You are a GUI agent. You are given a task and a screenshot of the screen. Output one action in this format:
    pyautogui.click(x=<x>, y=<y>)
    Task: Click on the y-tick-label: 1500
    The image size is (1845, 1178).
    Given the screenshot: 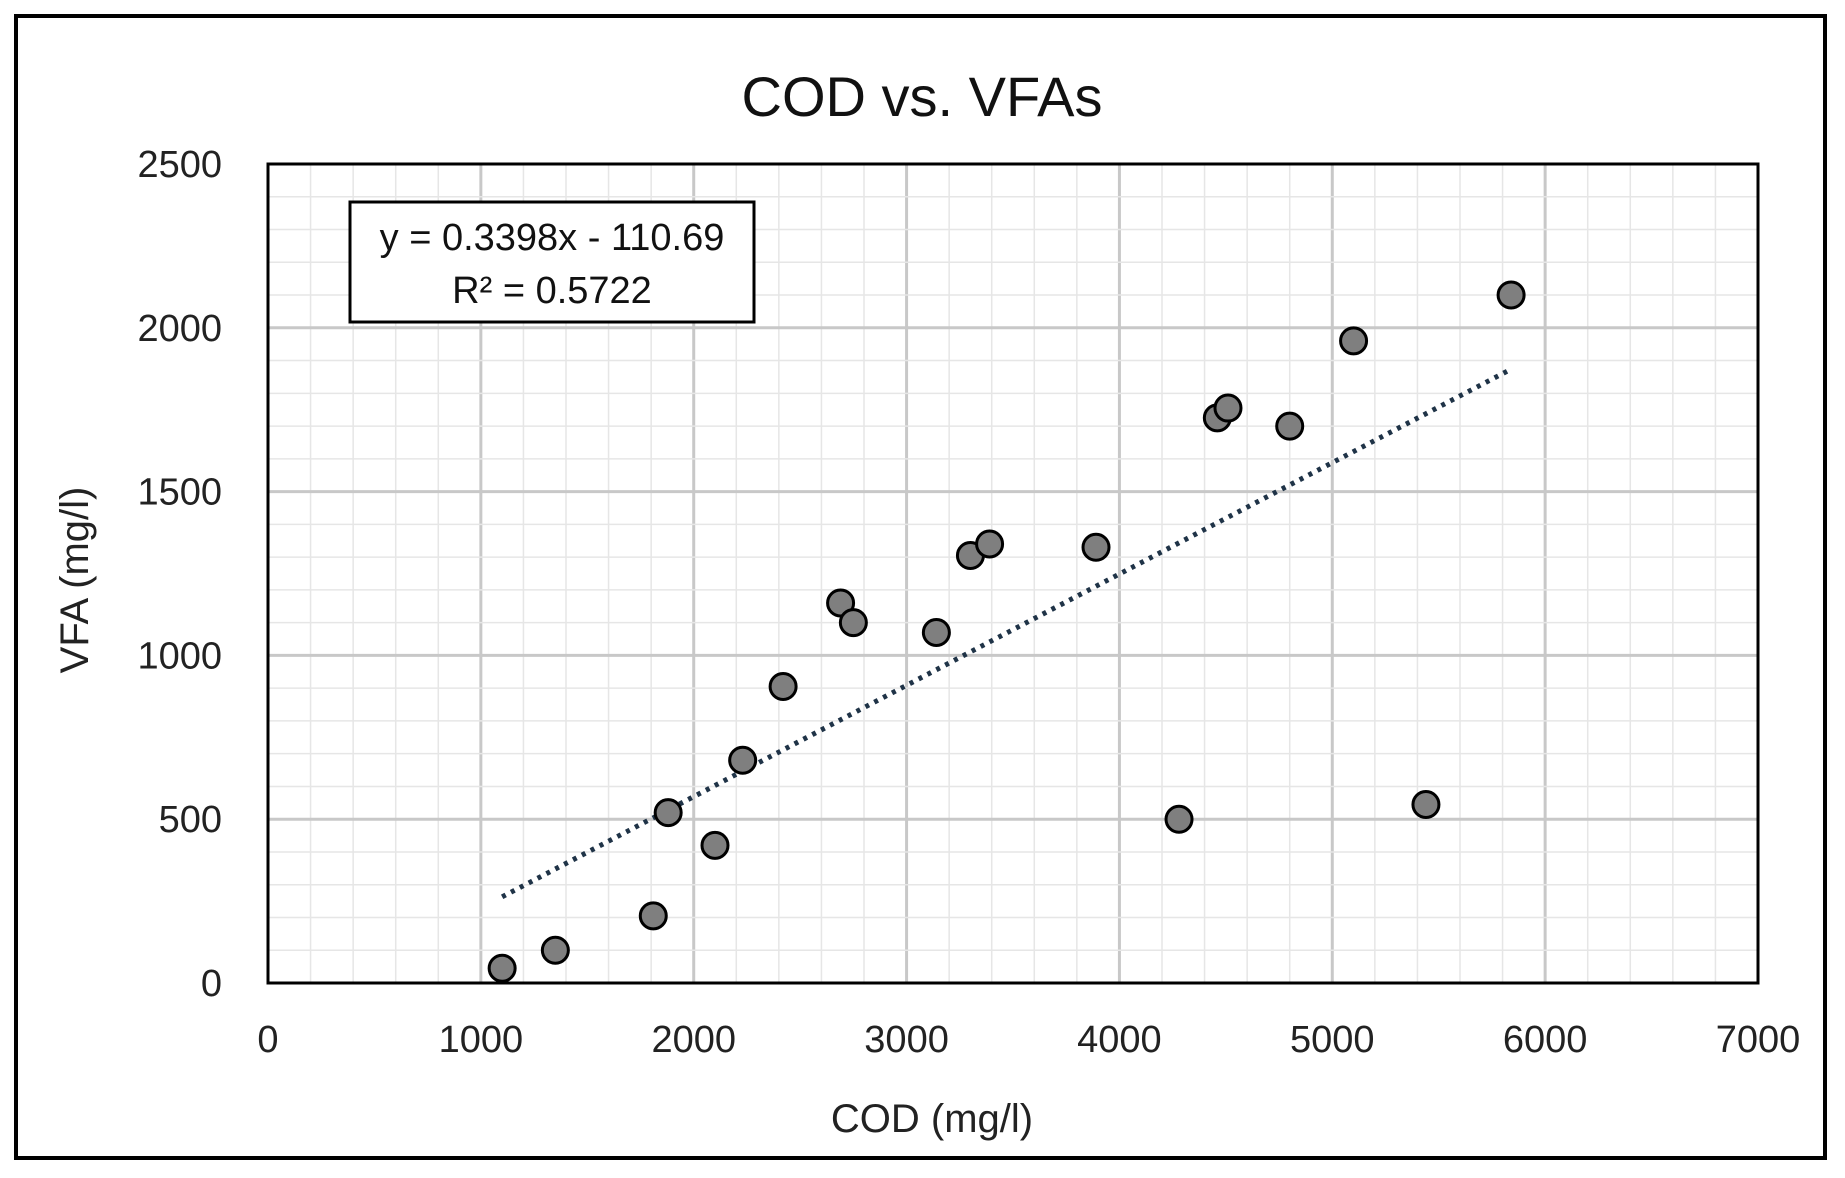 What is the action you would take?
    pyautogui.click(x=179, y=493)
    